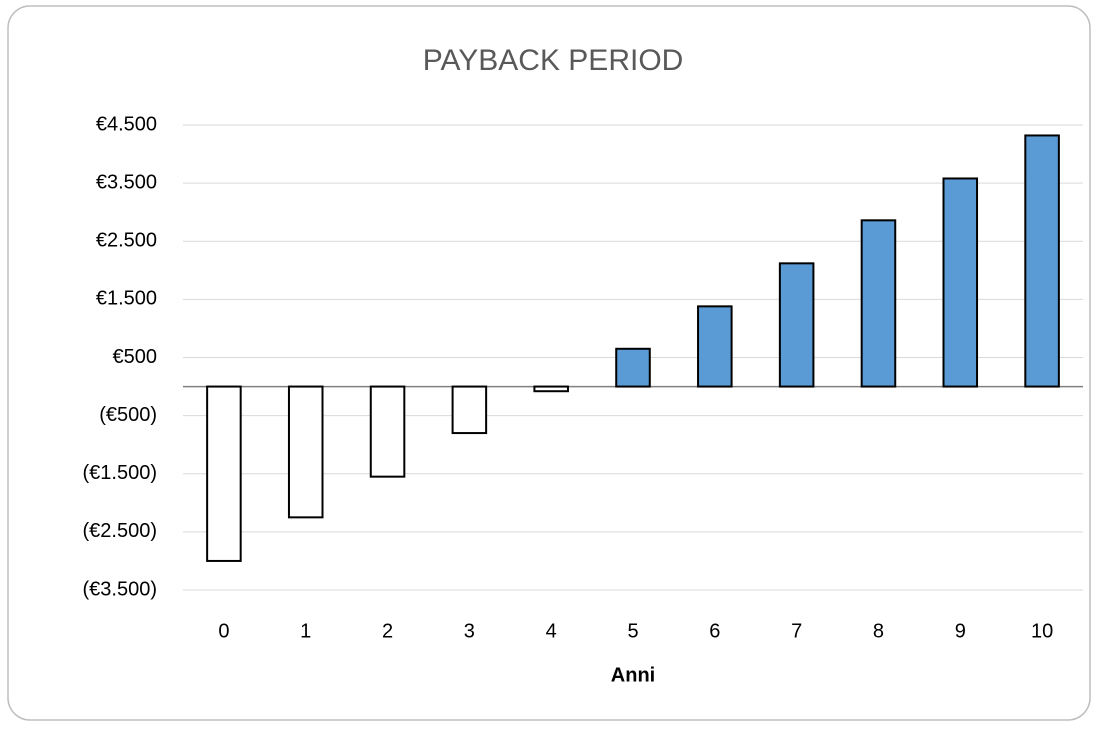 Image resolution: width=1099 pixels, height=733 pixels. I want to click on x-tick-label: 2, so click(387, 631).